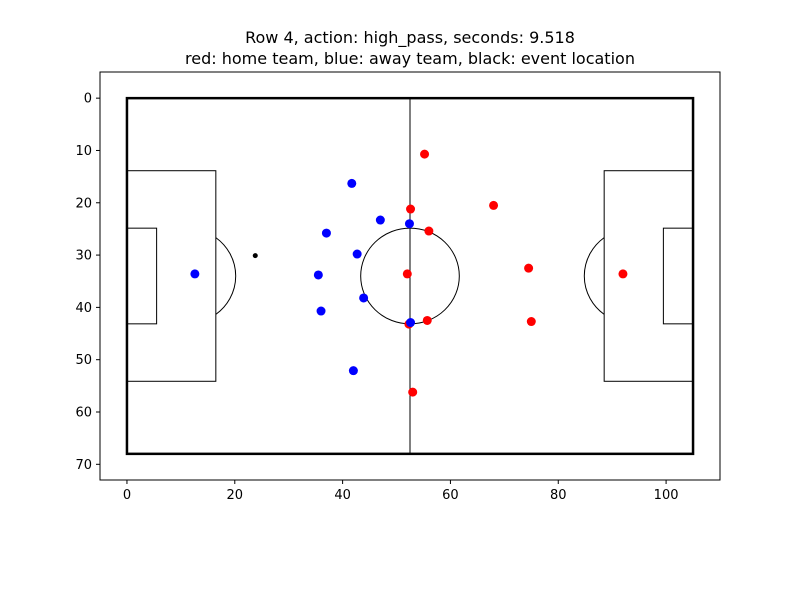  I want to click on right-goal-area, so click(678, 276).